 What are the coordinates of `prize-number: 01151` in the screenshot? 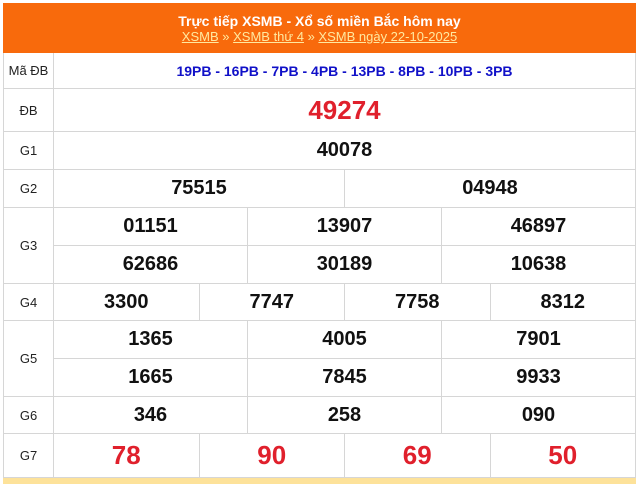 It's located at (151, 226).